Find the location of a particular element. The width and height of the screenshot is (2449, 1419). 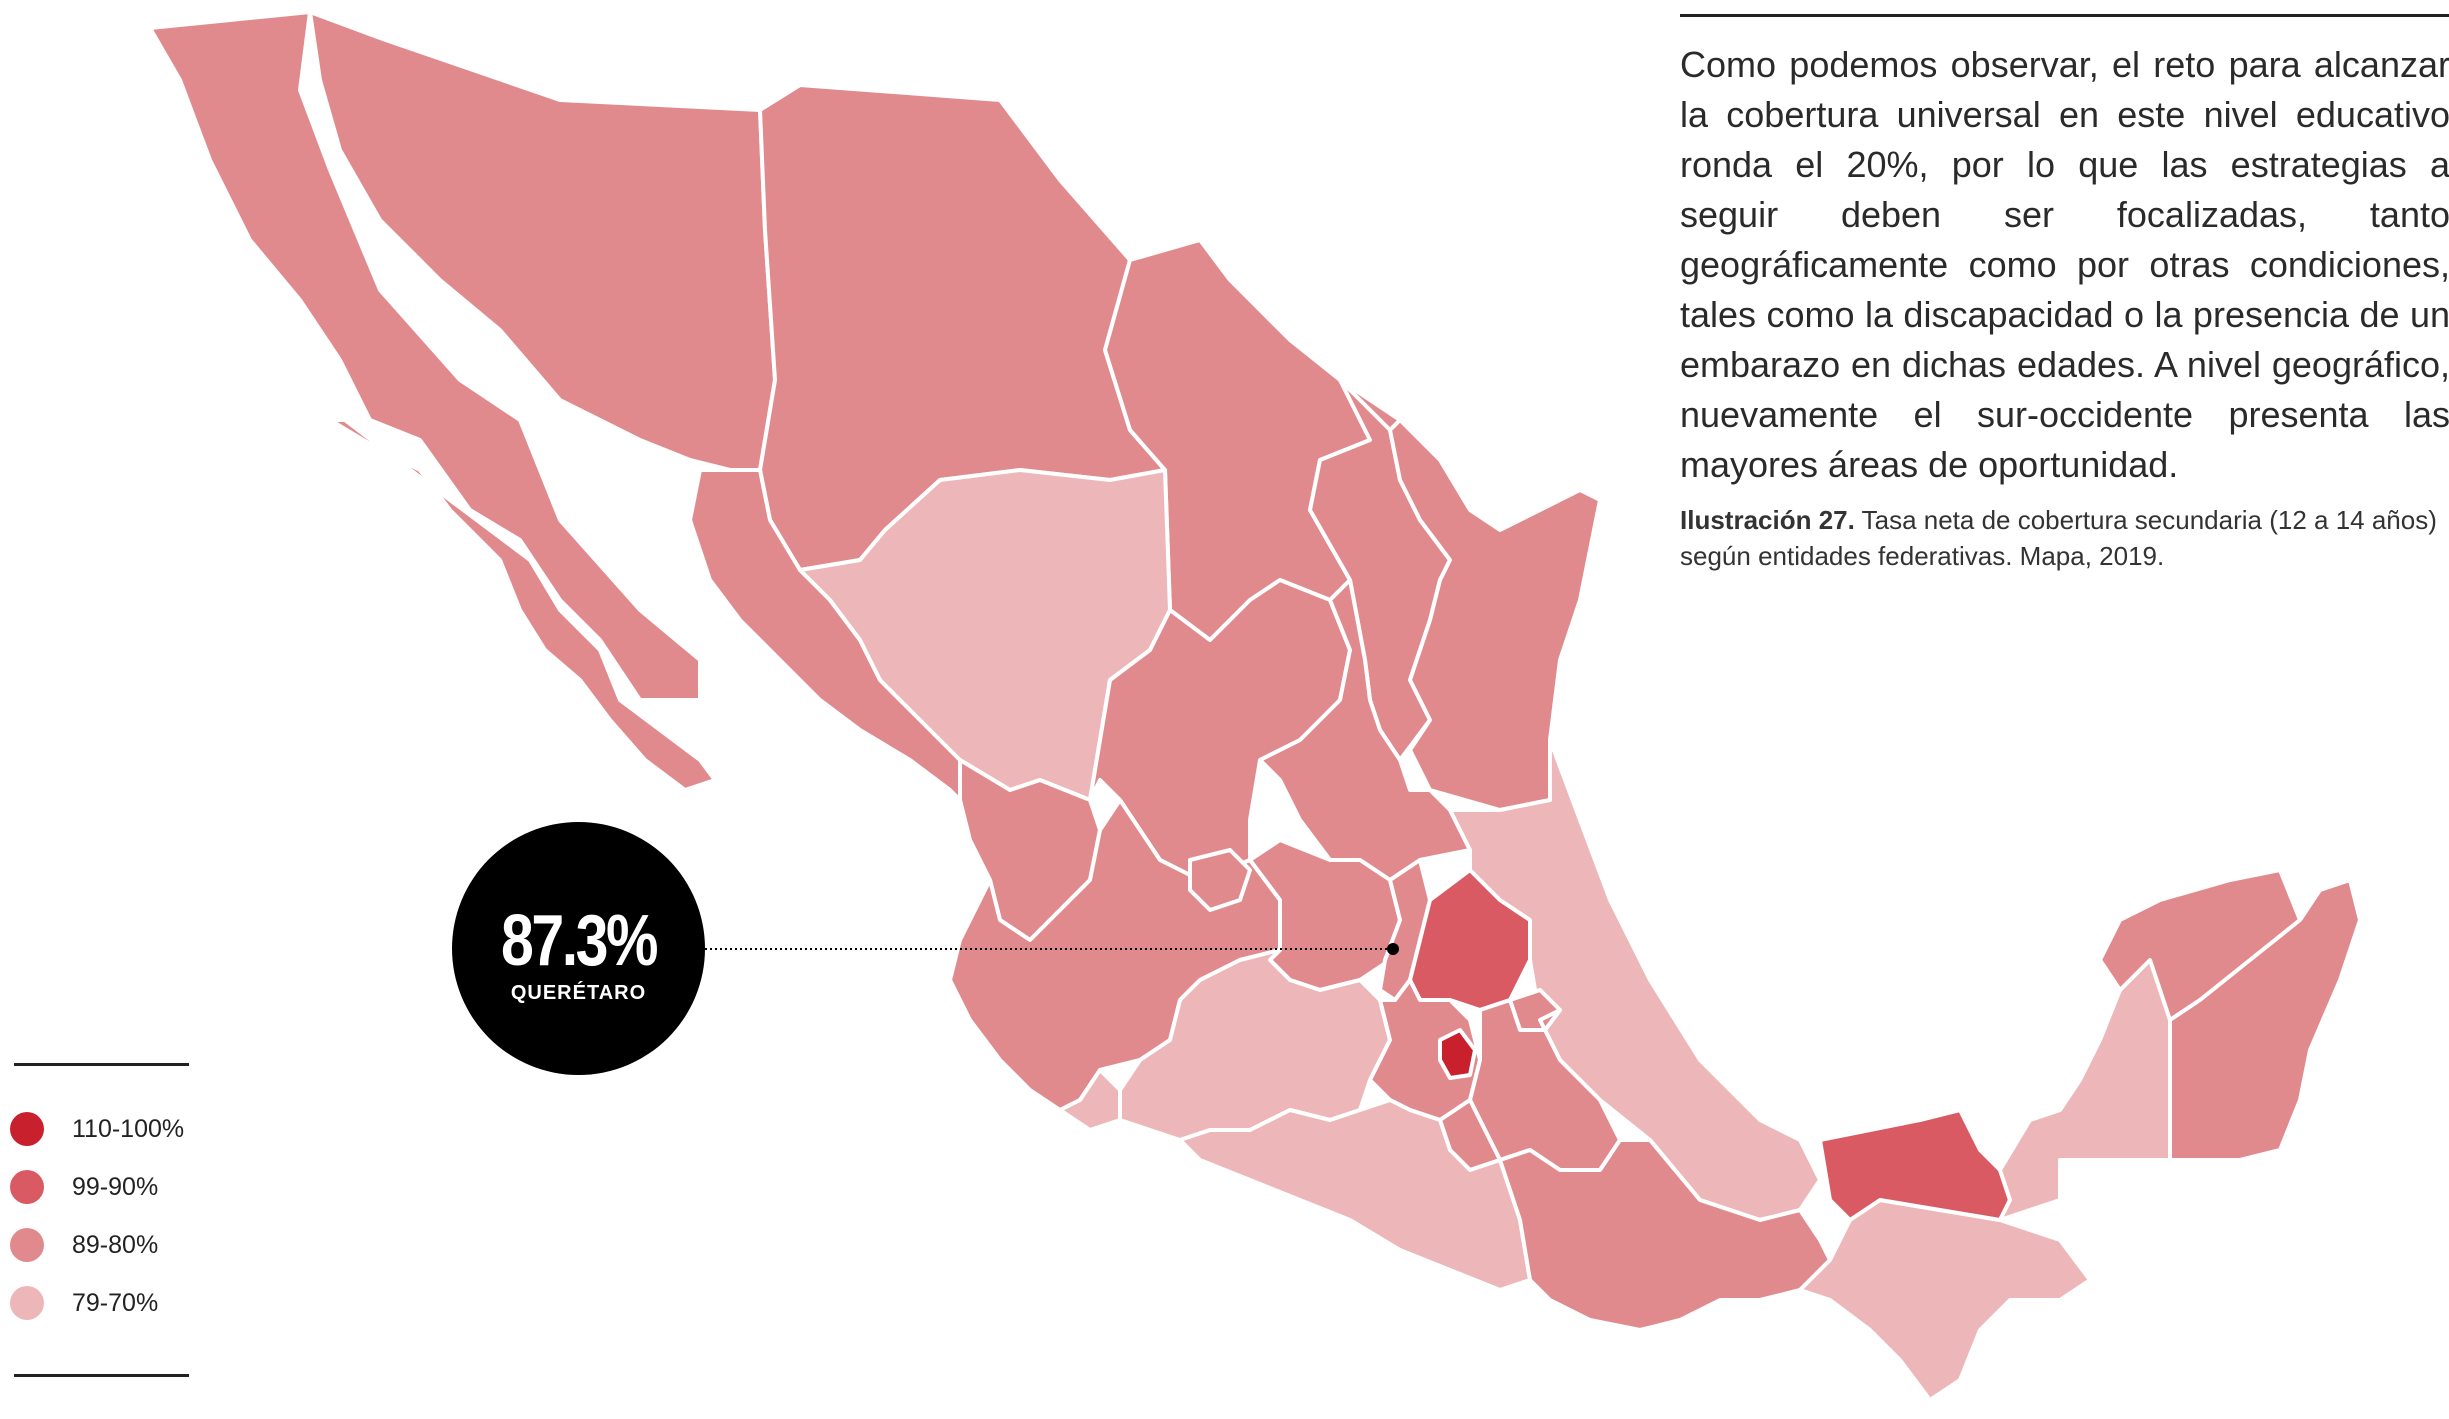

legend-top-rule is located at coordinates (101, 1064).